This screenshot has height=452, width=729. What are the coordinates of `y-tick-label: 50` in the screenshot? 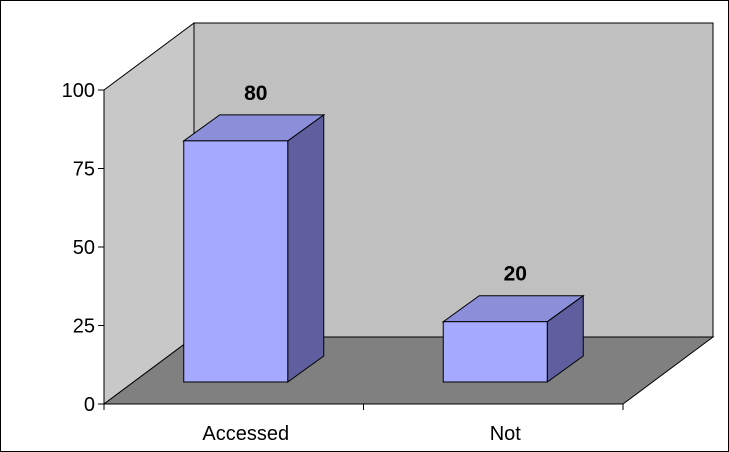 It's located at (84, 248).